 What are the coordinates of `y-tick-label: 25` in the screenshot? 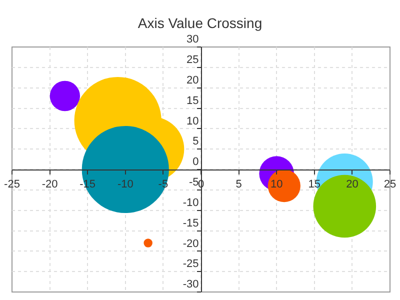 It's located at (192, 60).